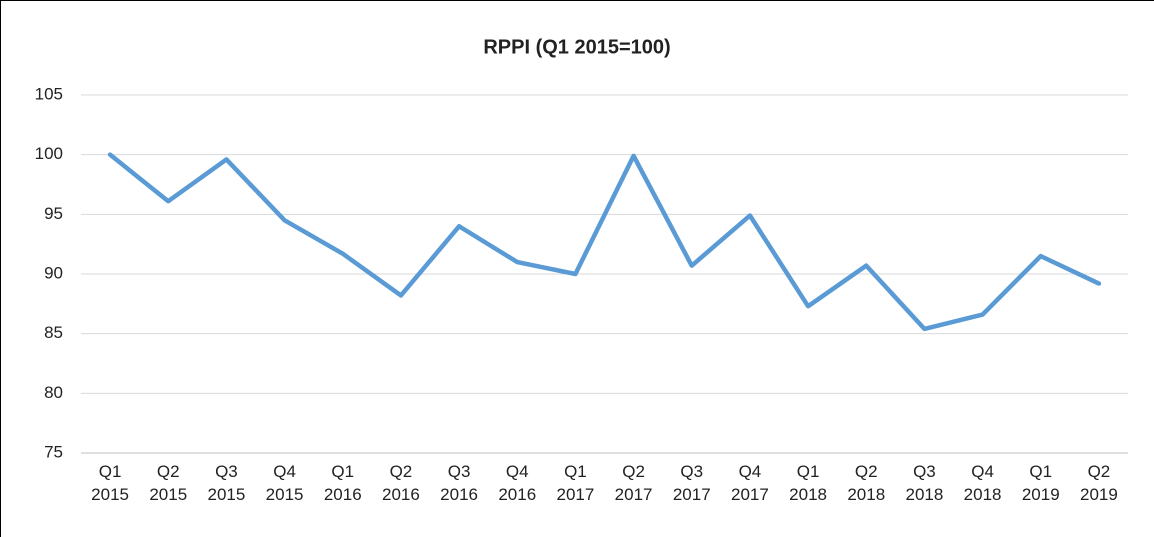  I want to click on y-tick-label: 85, so click(53, 332).